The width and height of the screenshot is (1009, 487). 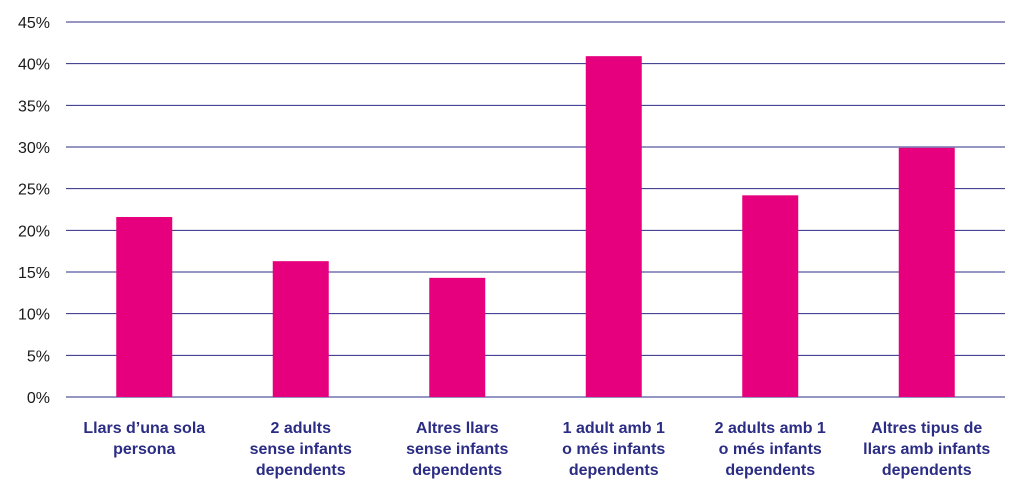 What do you see at coordinates (38, 398) in the screenshot?
I see `y-tick-label: 0%` at bounding box center [38, 398].